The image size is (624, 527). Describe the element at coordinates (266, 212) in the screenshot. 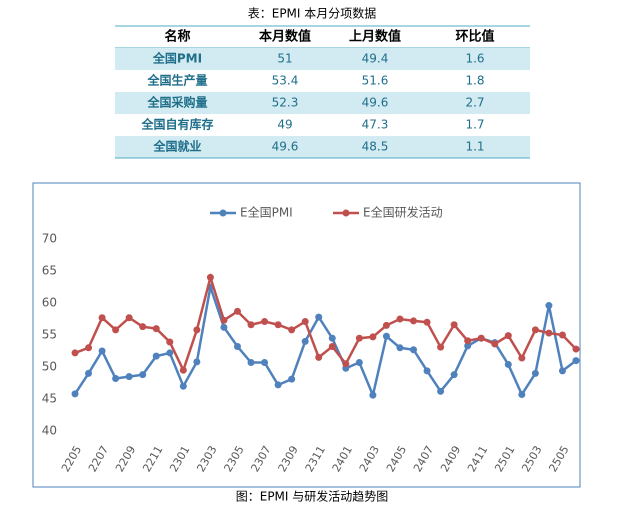

I see `legend-label: E全国PMI` at that location.